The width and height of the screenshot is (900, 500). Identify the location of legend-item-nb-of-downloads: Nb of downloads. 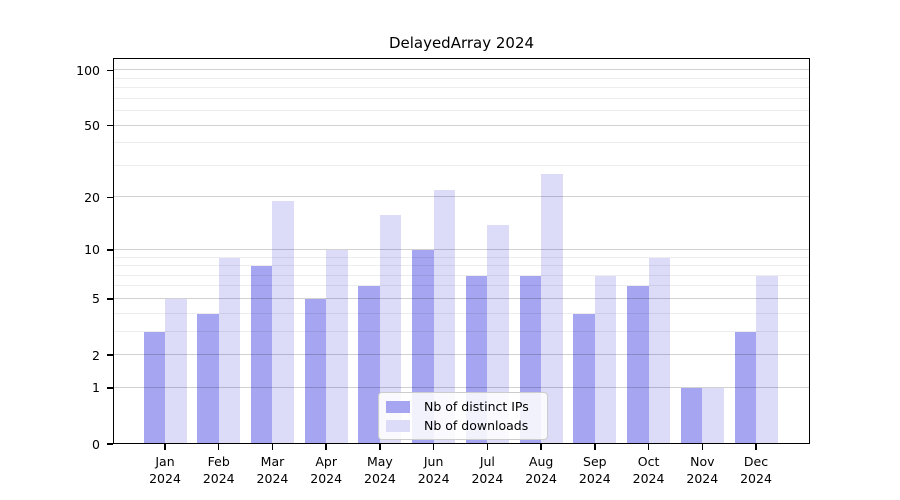
(462, 425).